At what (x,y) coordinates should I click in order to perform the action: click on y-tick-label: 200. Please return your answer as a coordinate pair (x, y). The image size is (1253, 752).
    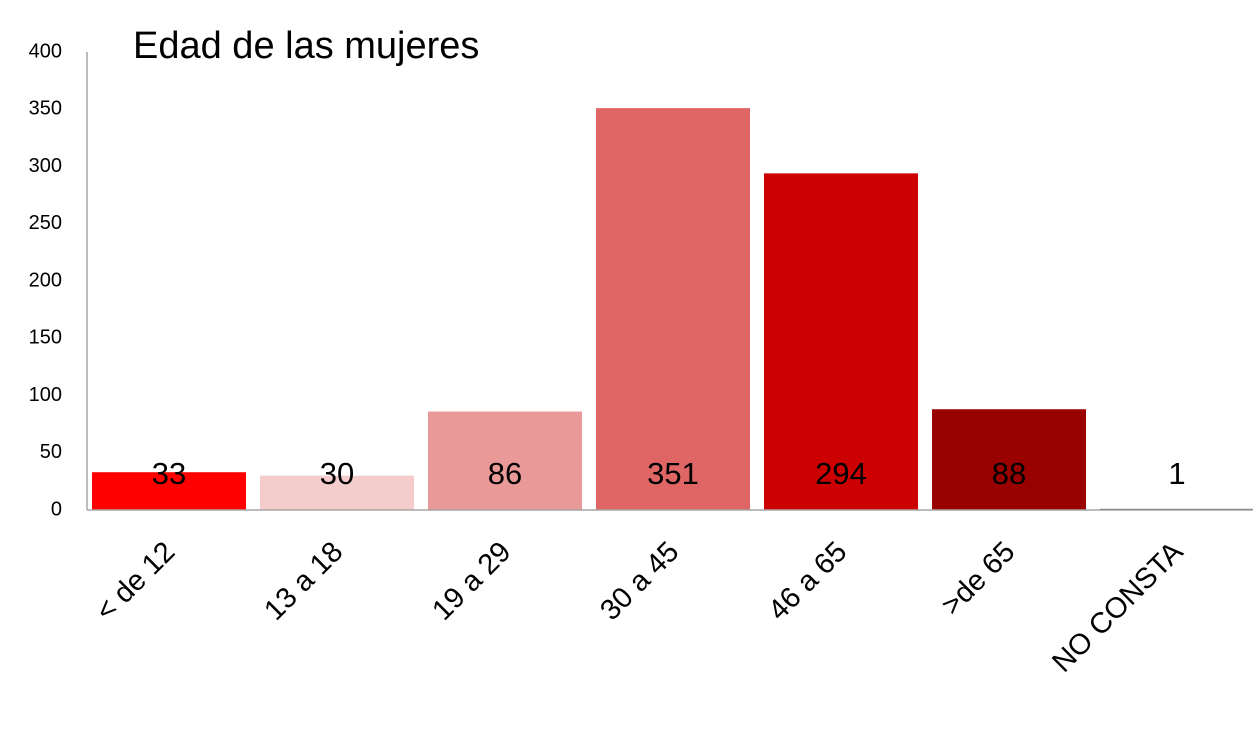
    Looking at the image, I should click on (45, 280).